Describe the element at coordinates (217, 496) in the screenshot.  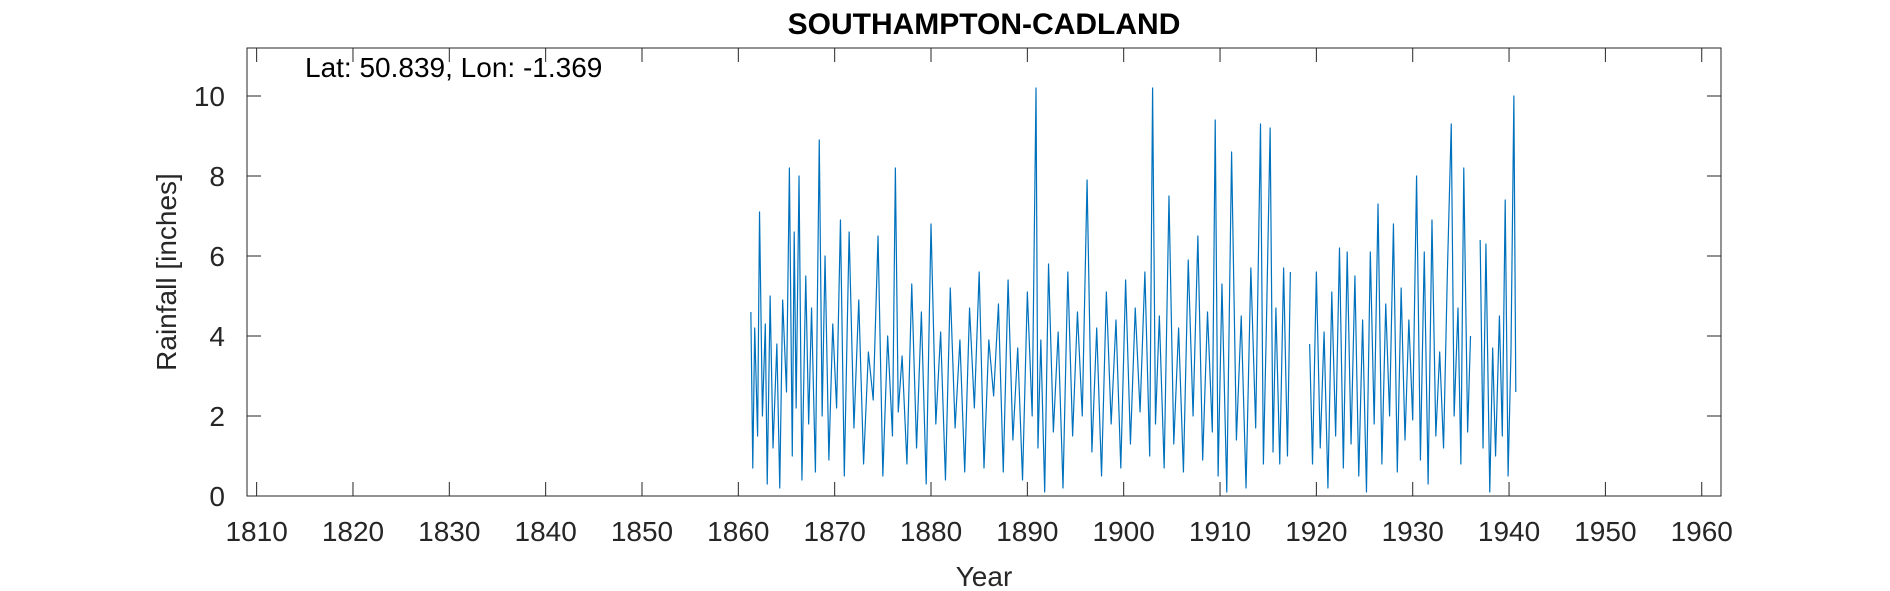
I see `y-tick-label: 0` at that location.